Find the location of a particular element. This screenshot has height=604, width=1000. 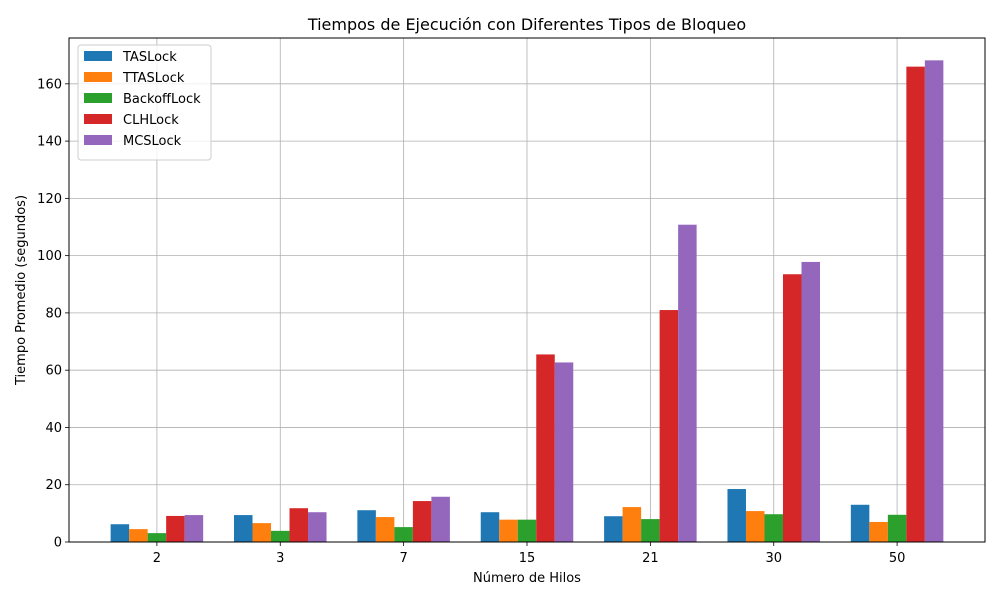

legend-label-taslock: TASLock is located at coordinates (149, 57).